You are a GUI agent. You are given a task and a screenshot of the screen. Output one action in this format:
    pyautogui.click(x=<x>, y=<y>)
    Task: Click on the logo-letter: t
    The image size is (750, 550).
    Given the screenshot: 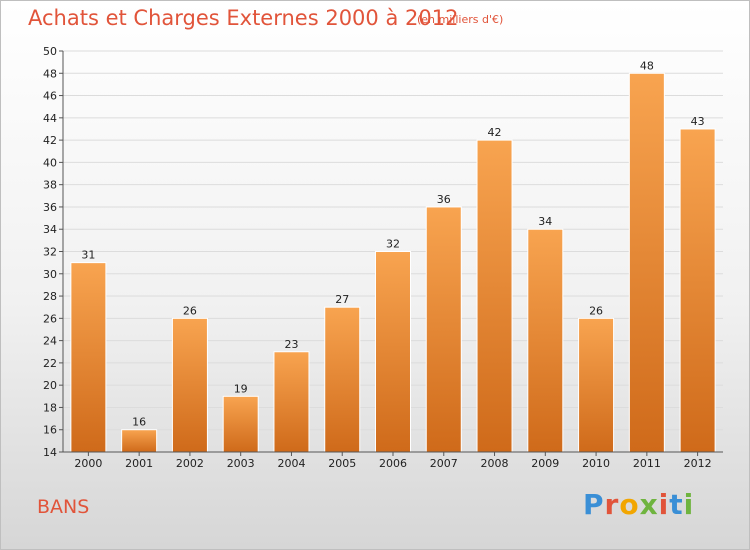 What is the action you would take?
    pyautogui.click(x=676, y=504)
    